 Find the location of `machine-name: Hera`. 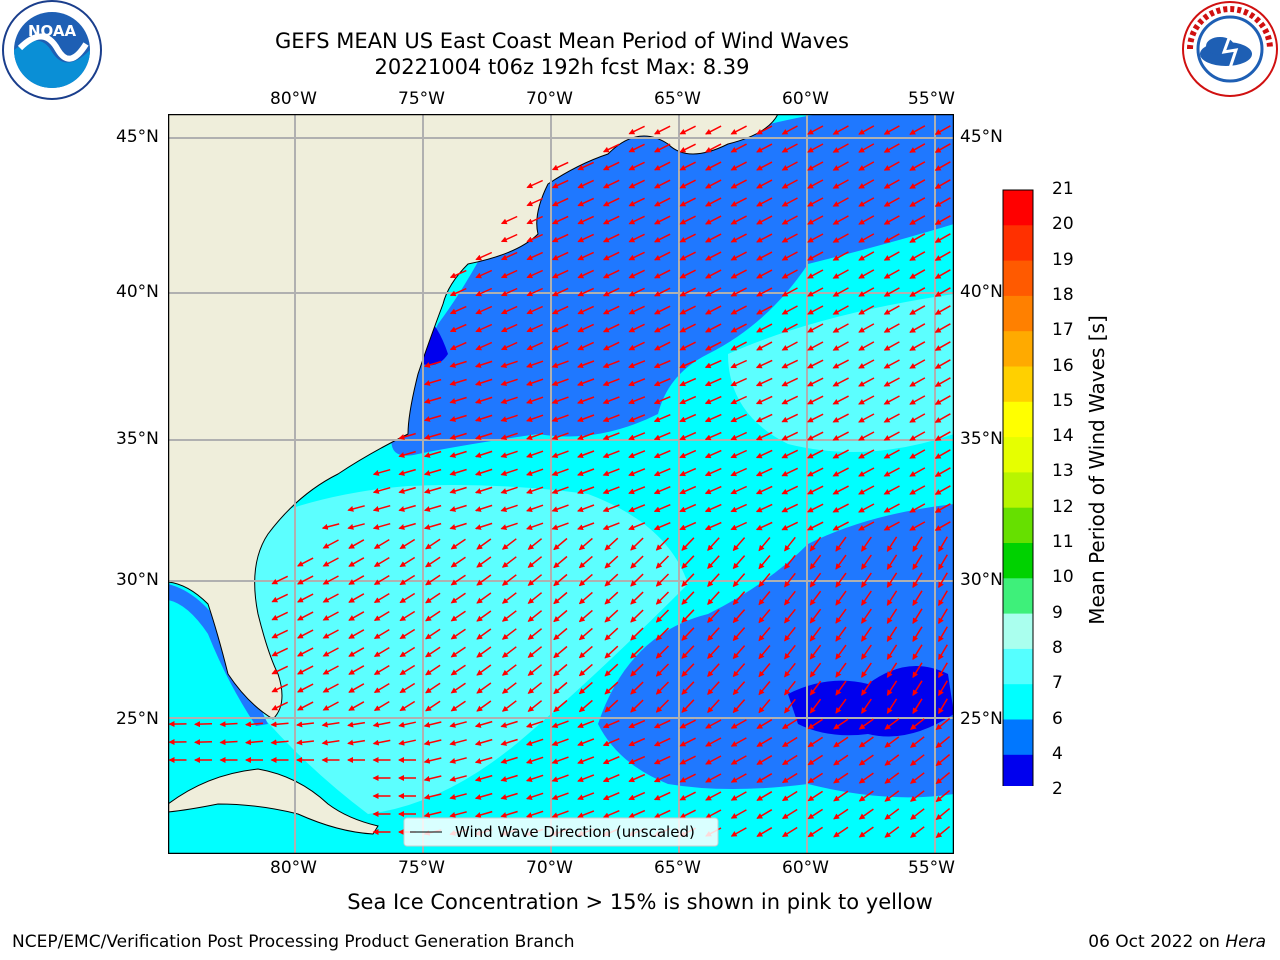

machine-name: Hera is located at coordinates (1245, 942).